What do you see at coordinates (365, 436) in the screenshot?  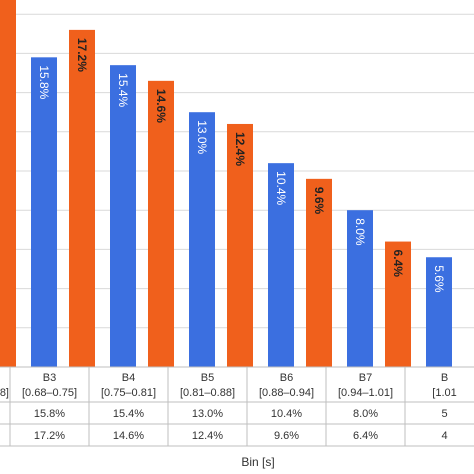 I see `table-cell: 6.4%` at bounding box center [365, 436].